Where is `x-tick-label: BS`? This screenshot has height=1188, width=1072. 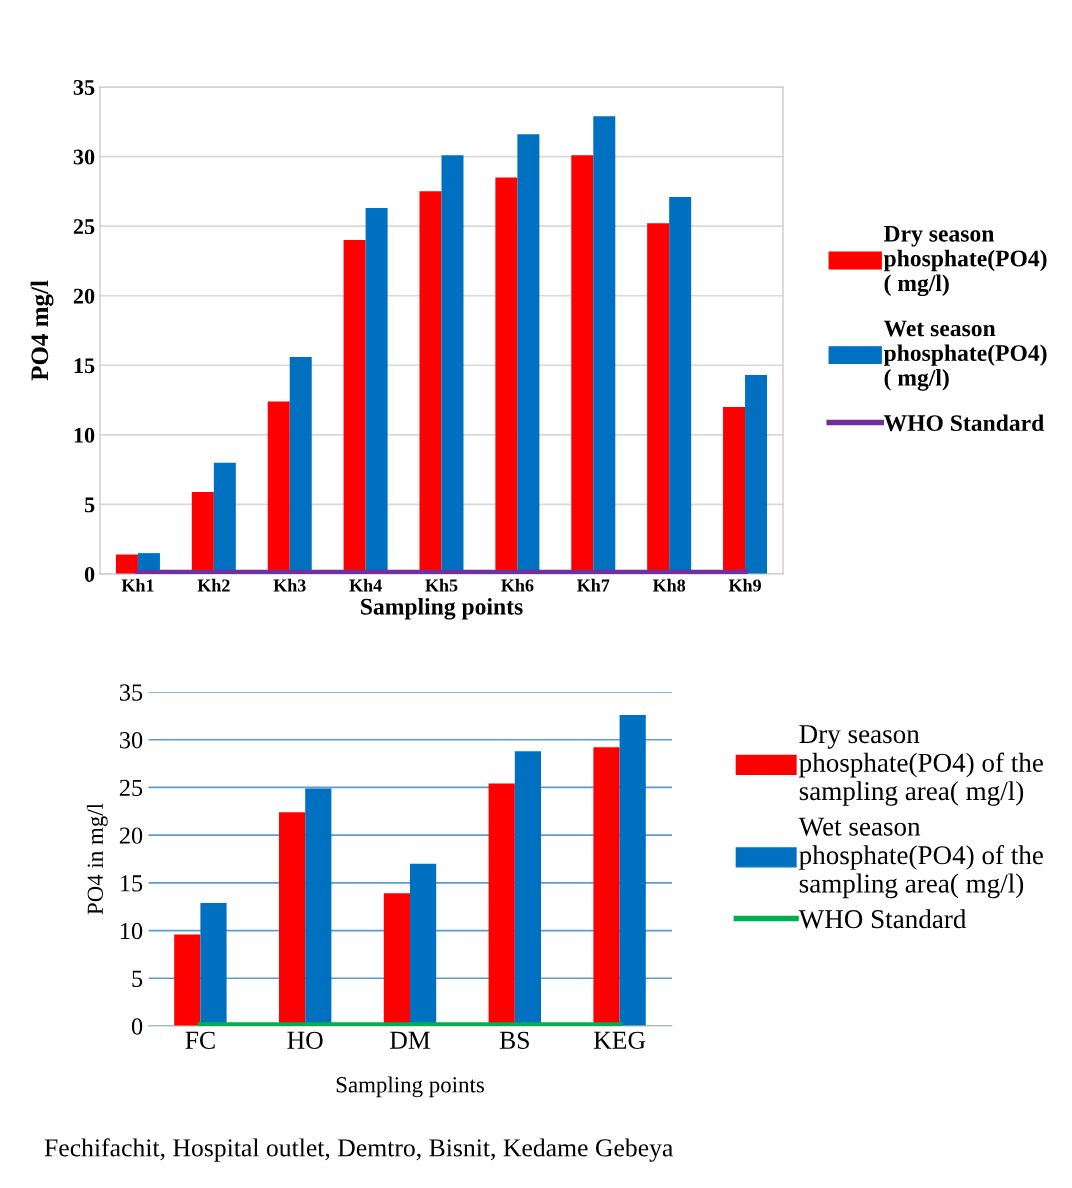
x-tick-label: BS is located at coordinates (514, 1040).